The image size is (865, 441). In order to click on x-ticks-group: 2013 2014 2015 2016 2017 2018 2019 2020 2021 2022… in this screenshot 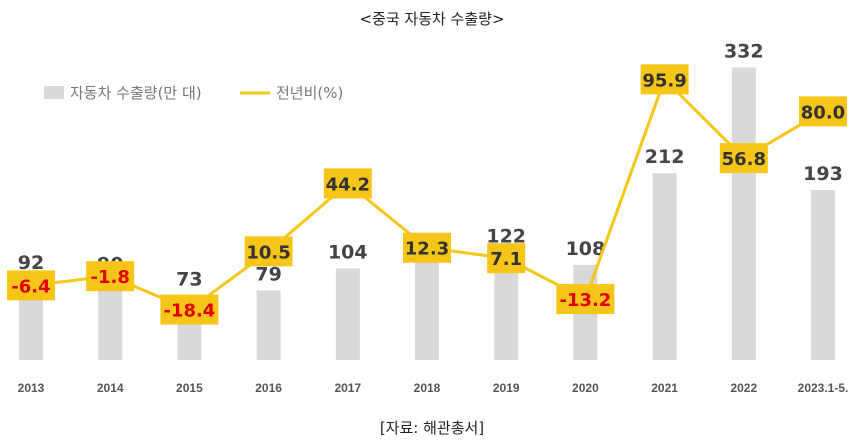, I will do `click(433, 388)`.